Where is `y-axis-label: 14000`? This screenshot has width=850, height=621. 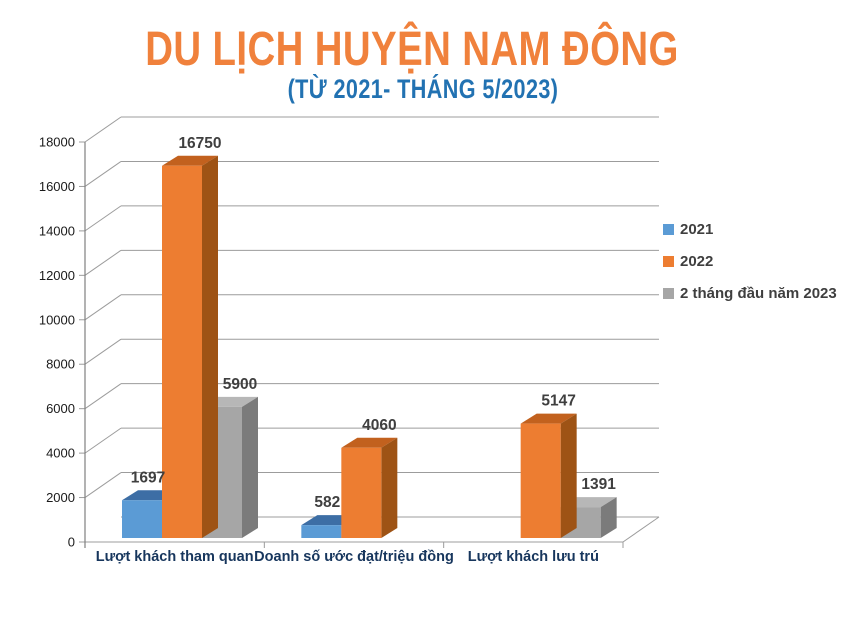 y-axis-label: 14000 is located at coordinates (57, 230).